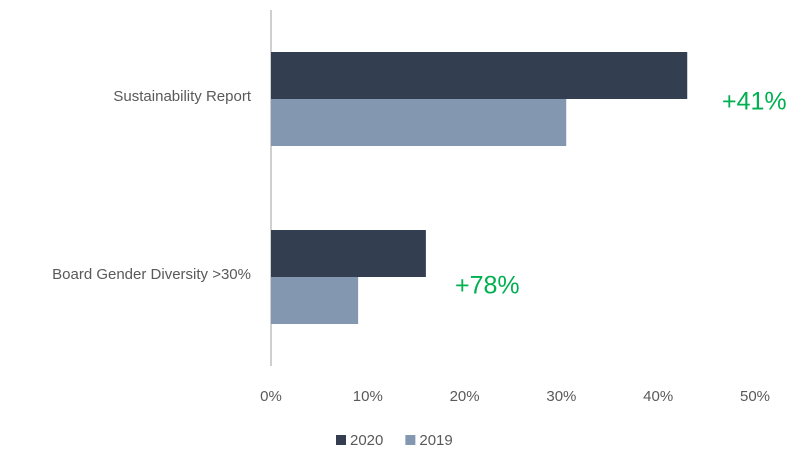 The width and height of the screenshot is (796, 451). What do you see at coordinates (755, 396) in the screenshot?
I see `x-tick-label: 50%` at bounding box center [755, 396].